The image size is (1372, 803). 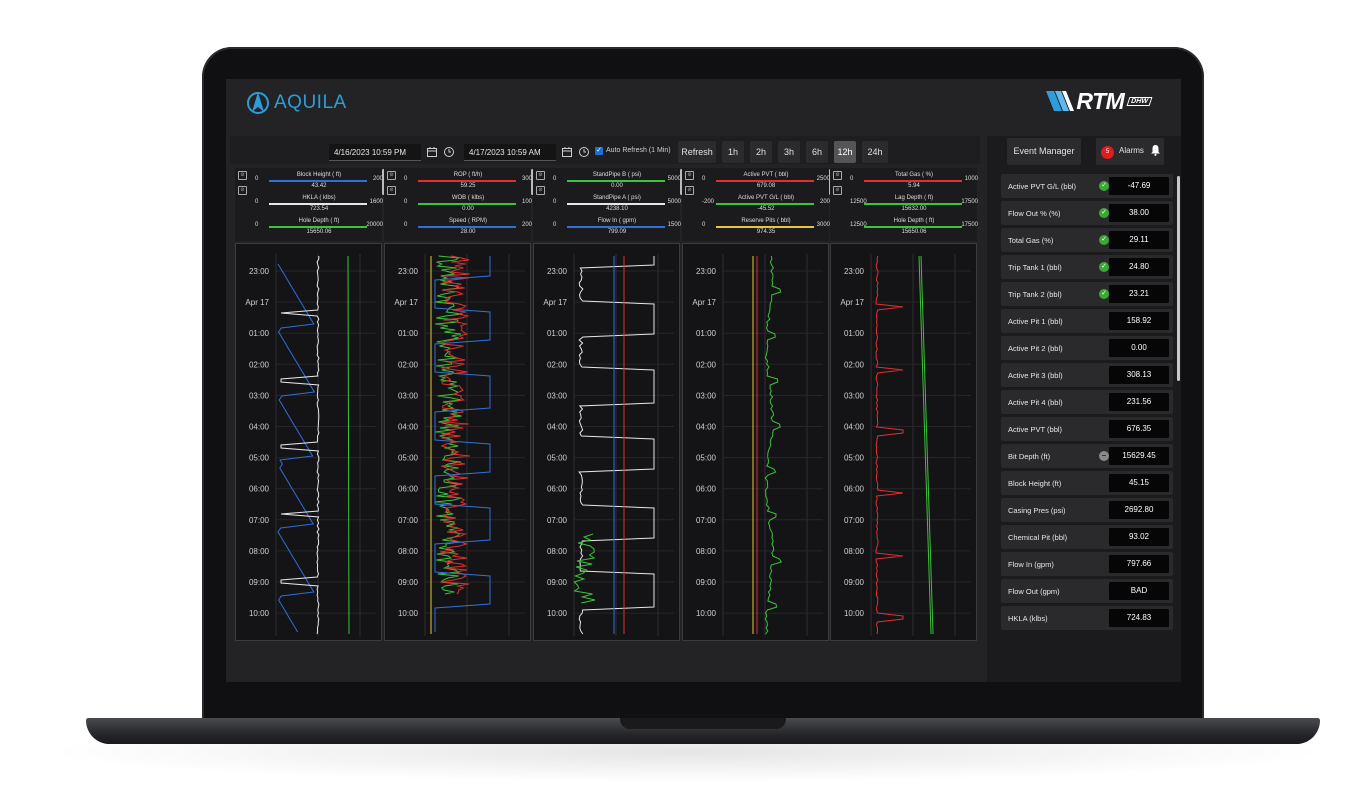 What do you see at coordinates (733, 152) in the screenshot?
I see `range-button-1h: 1h` at bounding box center [733, 152].